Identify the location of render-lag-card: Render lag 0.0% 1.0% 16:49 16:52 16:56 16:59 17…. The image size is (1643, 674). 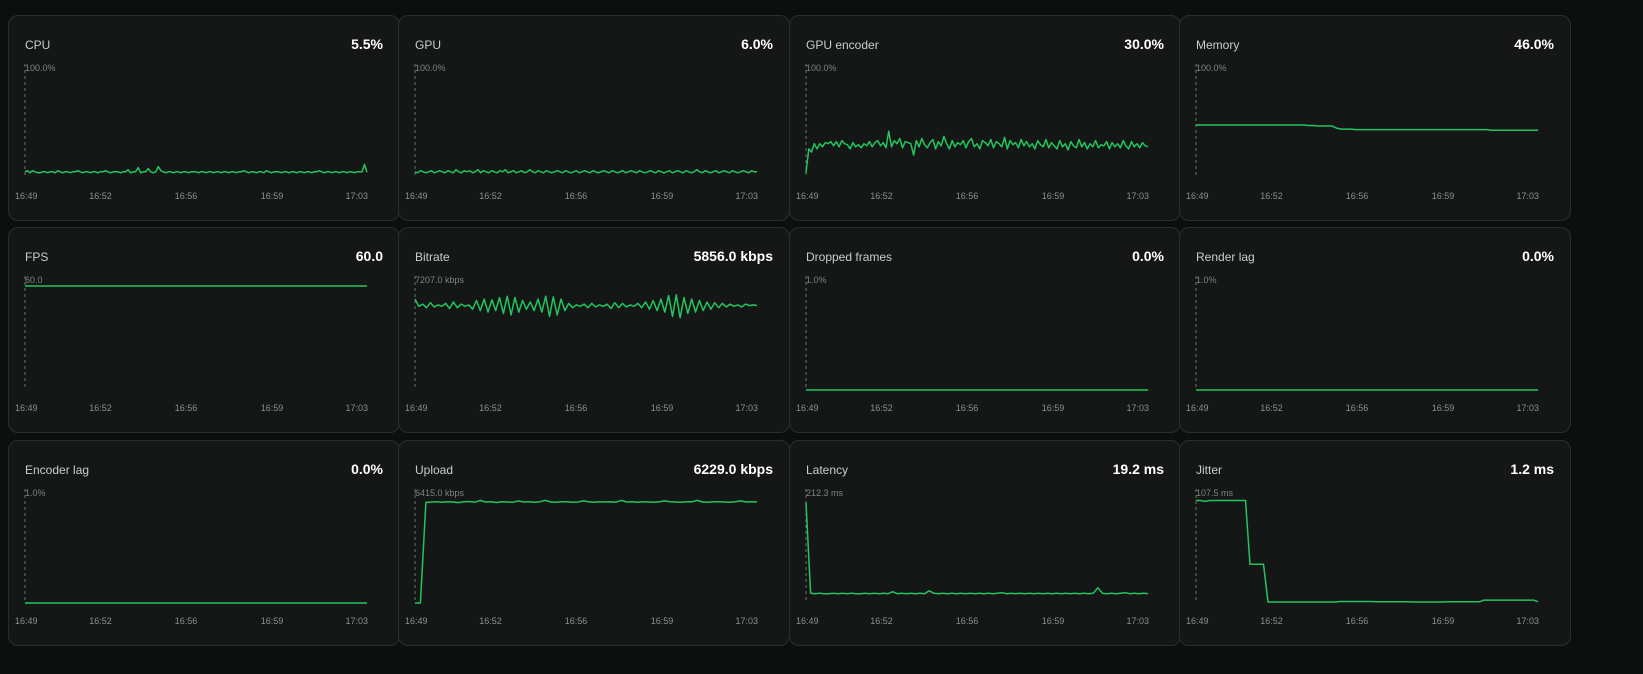
(1375, 330).